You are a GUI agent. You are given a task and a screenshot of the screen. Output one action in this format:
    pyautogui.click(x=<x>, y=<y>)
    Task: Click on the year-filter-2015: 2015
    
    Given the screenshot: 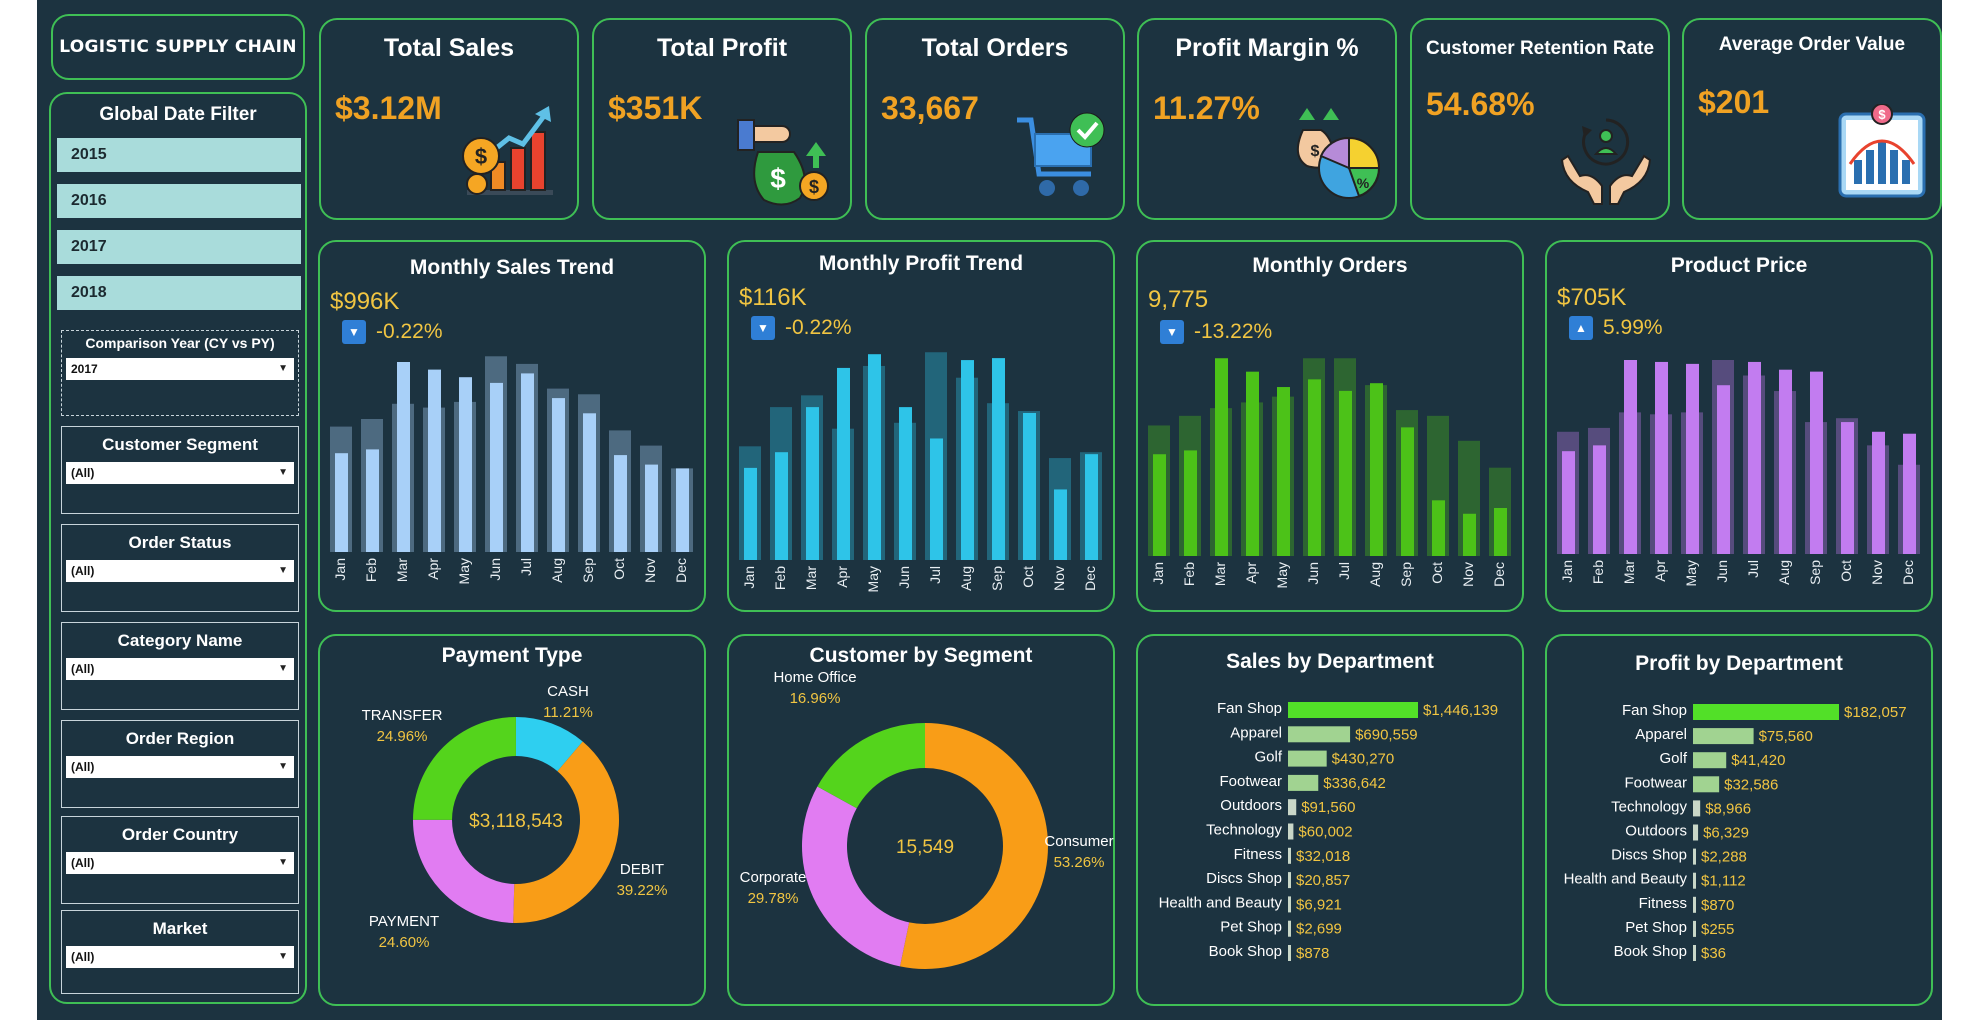 What is the action you would take?
    pyautogui.click(x=179, y=155)
    